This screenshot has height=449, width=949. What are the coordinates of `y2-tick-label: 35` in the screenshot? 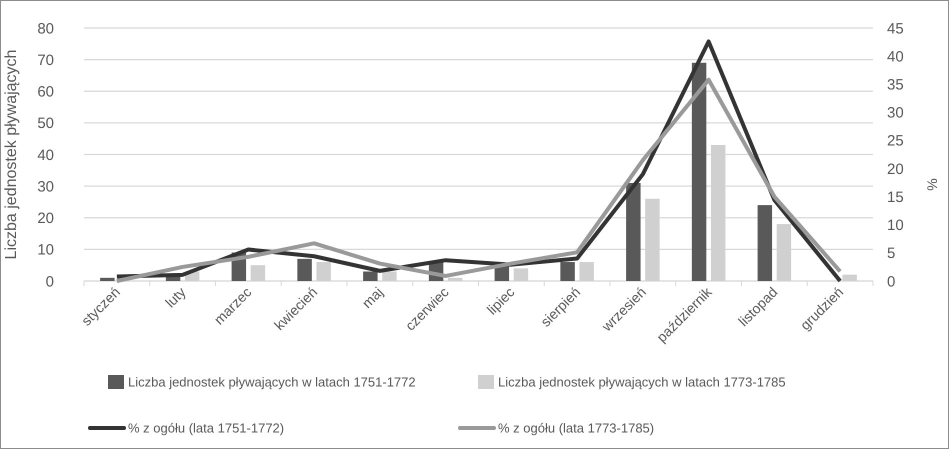 It's located at (895, 85).